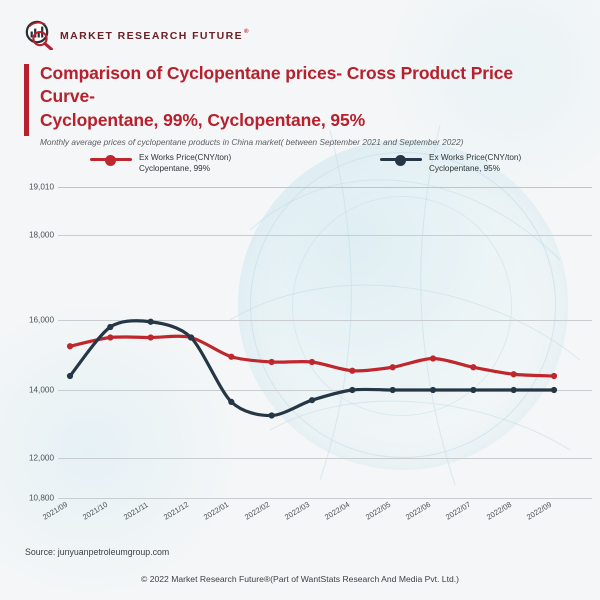  Describe the element at coordinates (41, 458) in the screenshot. I see `y-axis-tick-label: 12,000` at that location.